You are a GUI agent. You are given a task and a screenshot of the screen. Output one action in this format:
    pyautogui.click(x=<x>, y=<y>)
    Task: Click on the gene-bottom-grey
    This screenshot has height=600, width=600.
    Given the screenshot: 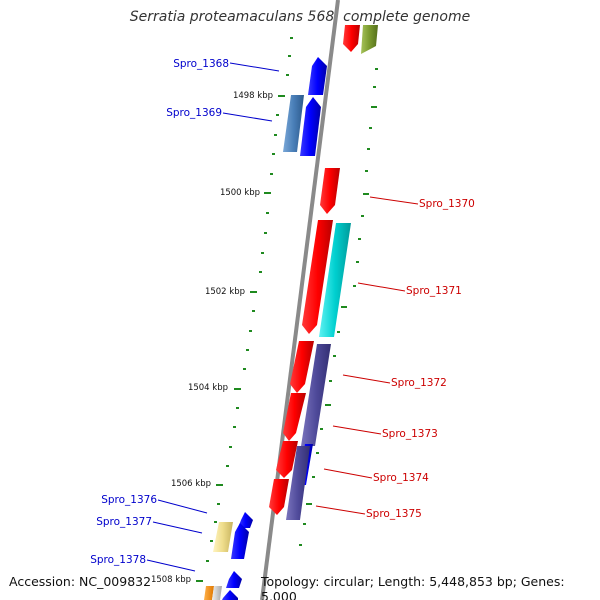 What is the action you would take?
    pyautogui.click(x=217, y=593)
    